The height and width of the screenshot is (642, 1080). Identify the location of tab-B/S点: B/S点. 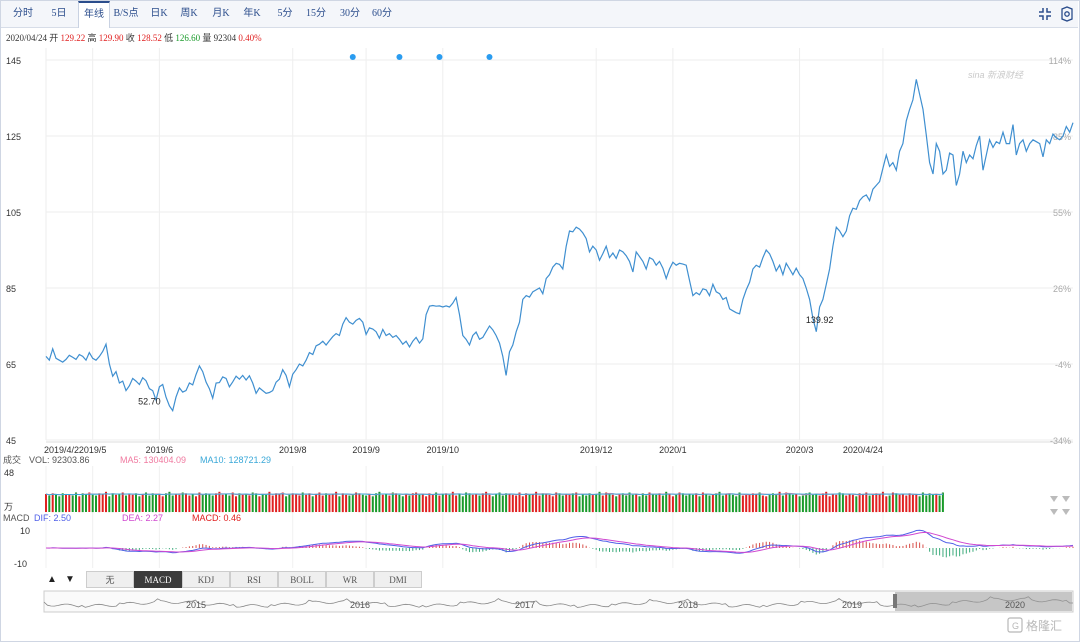
(126, 13).